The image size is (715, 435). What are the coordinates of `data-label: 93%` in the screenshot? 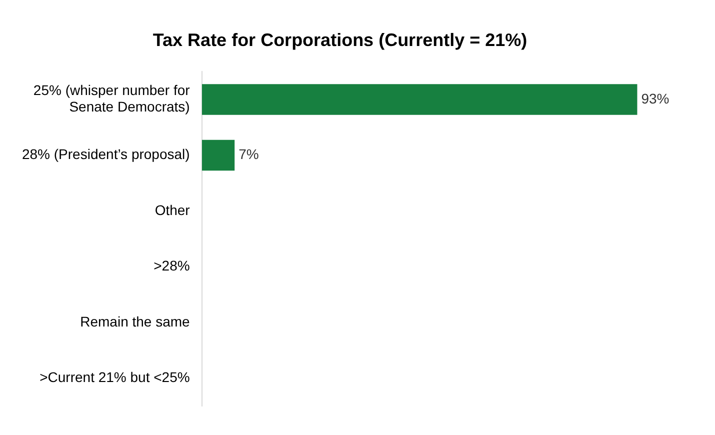 It's located at (655, 98).